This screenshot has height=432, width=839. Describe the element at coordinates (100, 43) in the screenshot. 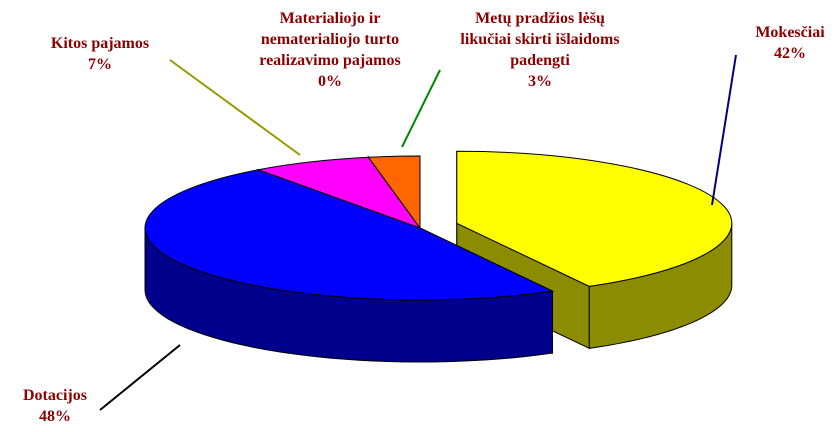

I see `label-name: Kitos pajamos` at that location.